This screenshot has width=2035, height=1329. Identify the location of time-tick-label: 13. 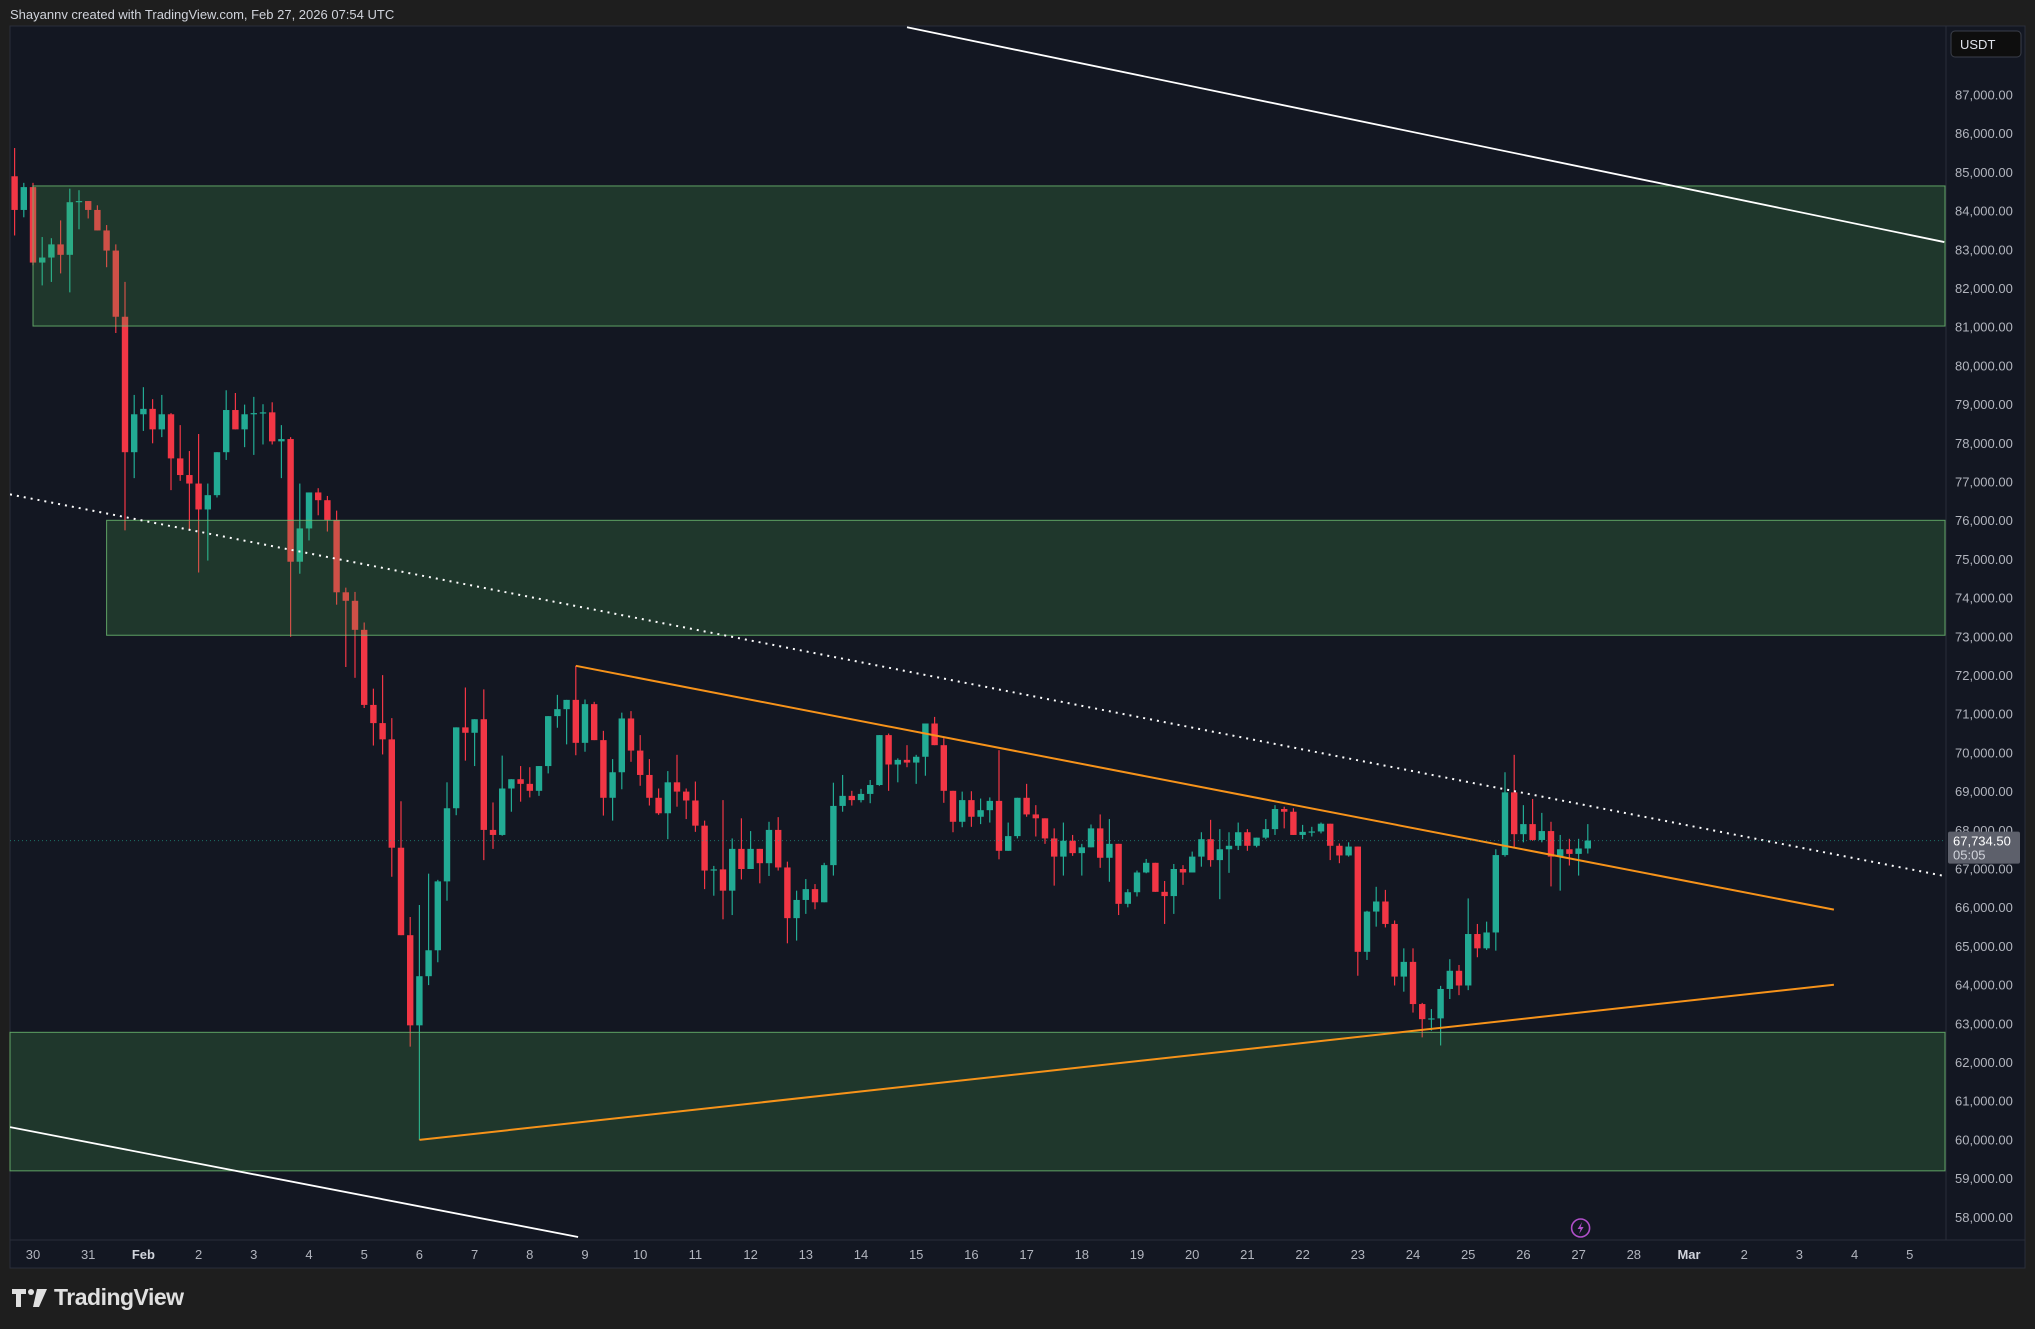
(806, 1254).